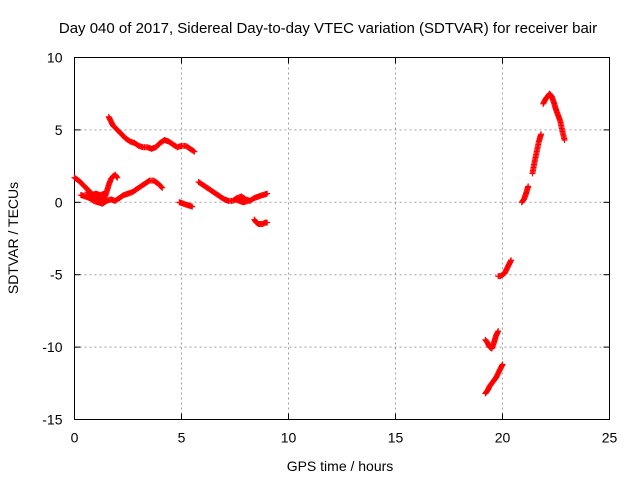  I want to click on y-tick-label: -10, so click(52, 347).